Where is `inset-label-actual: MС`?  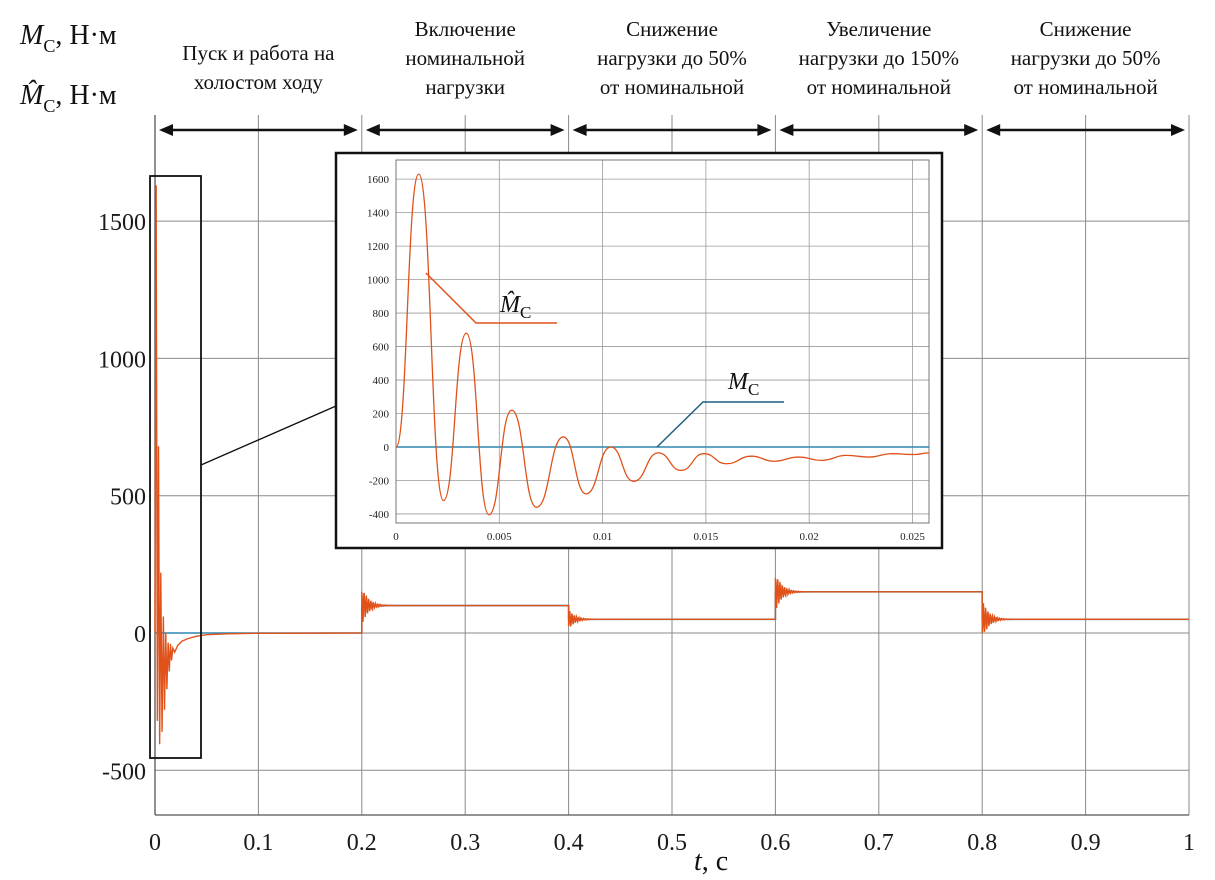 inset-label-actual: MС is located at coordinates (743, 384).